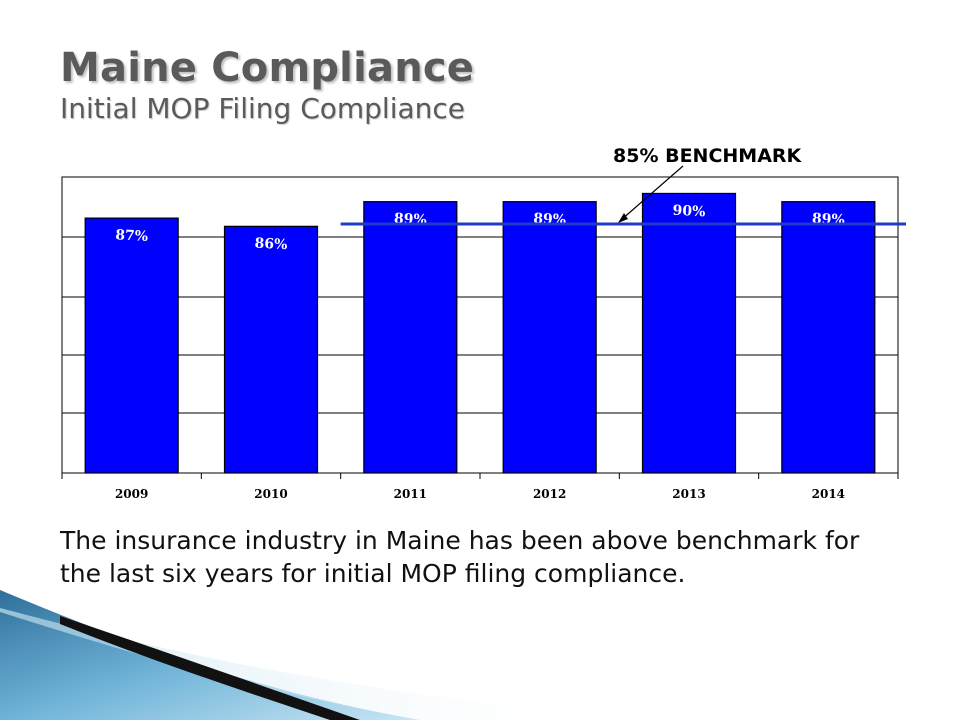 The image size is (960, 720). Describe the element at coordinates (271, 349) in the screenshot. I see `bar-2010` at that location.